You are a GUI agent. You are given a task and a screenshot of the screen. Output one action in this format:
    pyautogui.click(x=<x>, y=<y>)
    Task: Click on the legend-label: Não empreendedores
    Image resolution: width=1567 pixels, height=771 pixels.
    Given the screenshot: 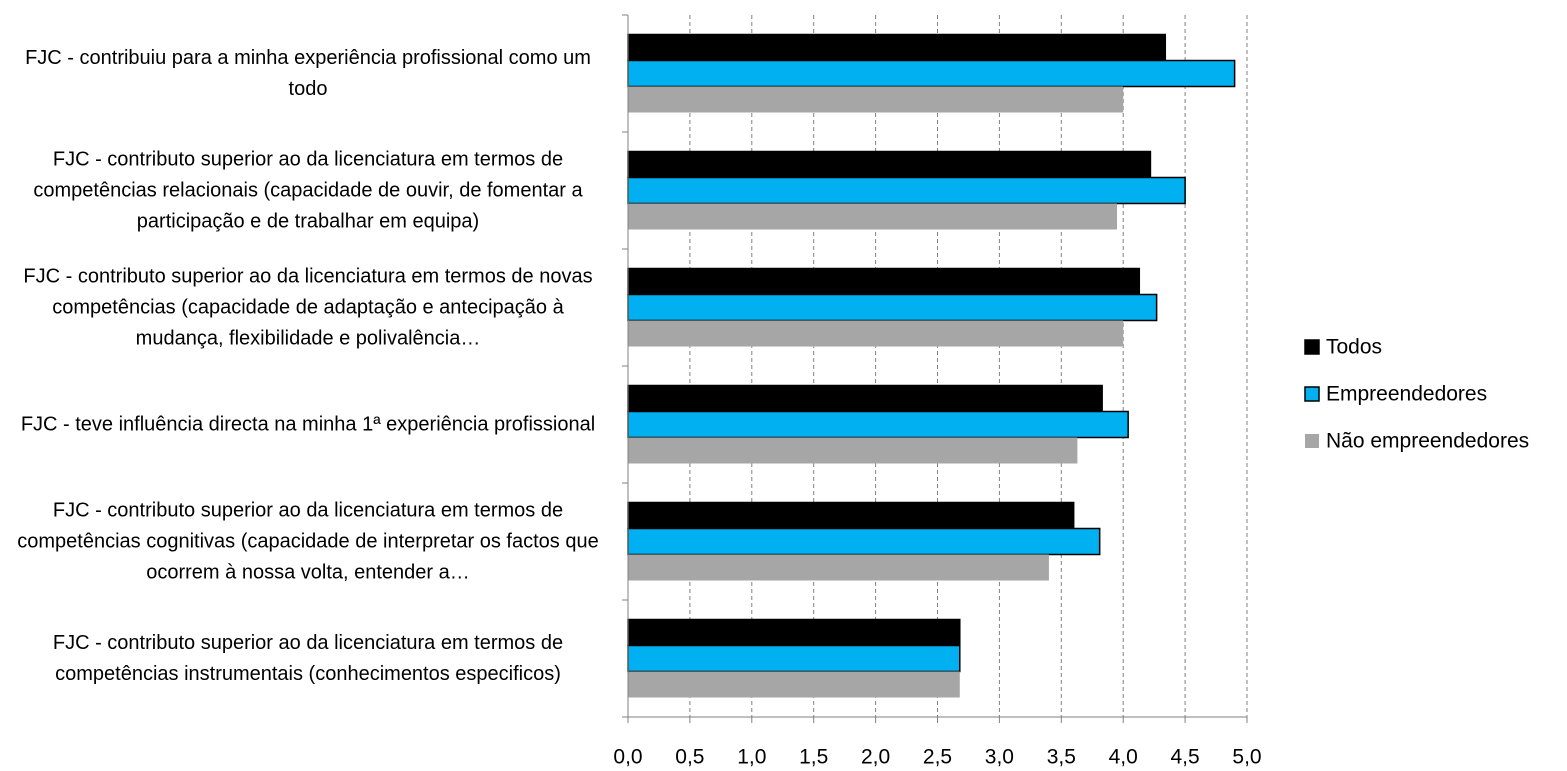 What is the action you would take?
    pyautogui.click(x=1427, y=441)
    